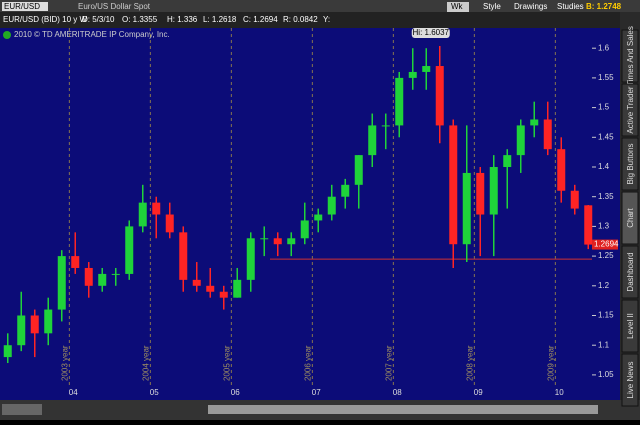 This screenshot has width=640, height=425. What do you see at coordinates (22, 6) in the screenshot?
I see `symbol: EUR/USD` at bounding box center [22, 6].